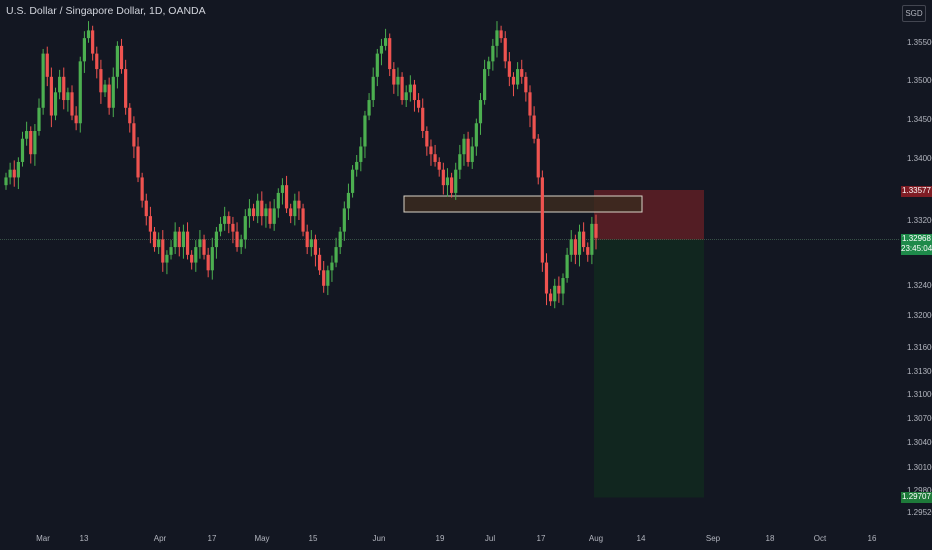 Image resolution: width=932 pixels, height=550 pixels. I want to click on bar-countdown: 23:45:04, so click(916, 248).